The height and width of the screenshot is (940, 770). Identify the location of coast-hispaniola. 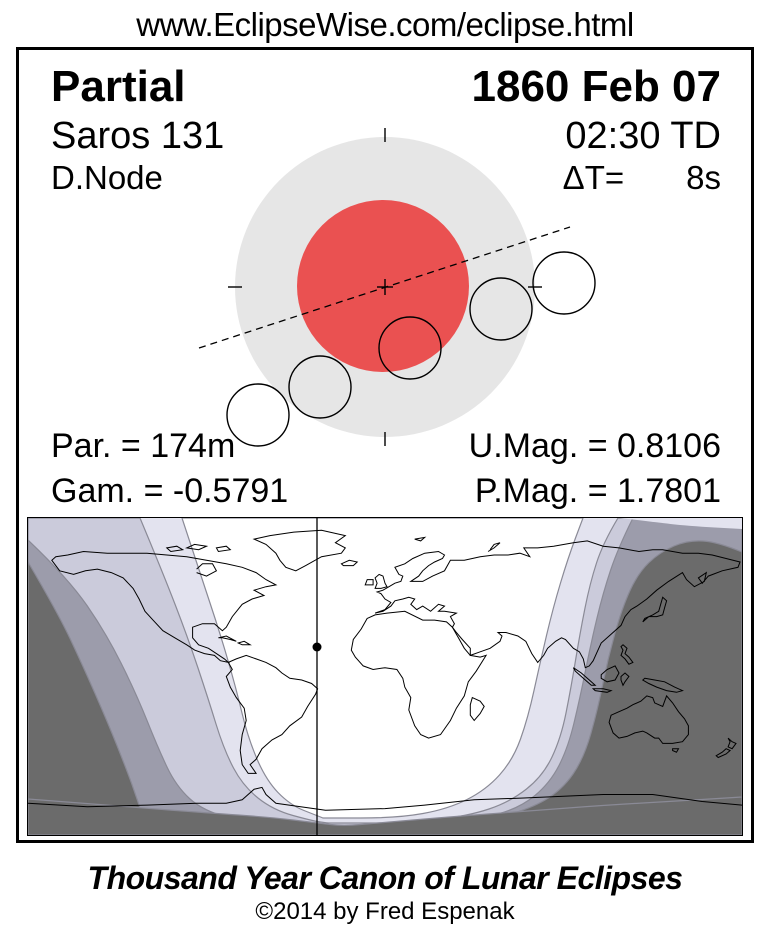
(244, 643).